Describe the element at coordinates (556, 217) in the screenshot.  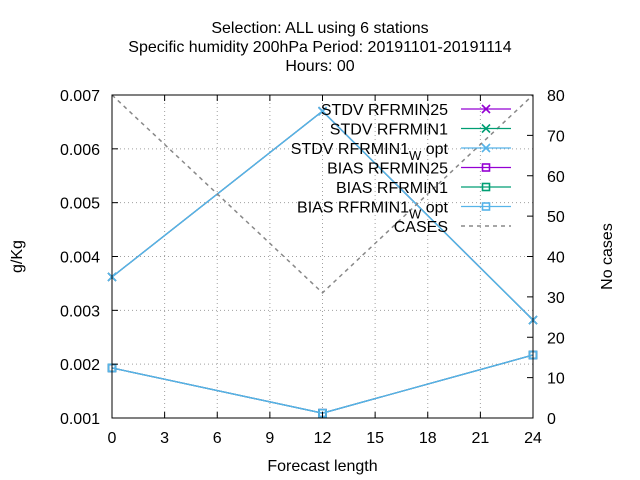
I see `y2-tick-label: 50` at that location.